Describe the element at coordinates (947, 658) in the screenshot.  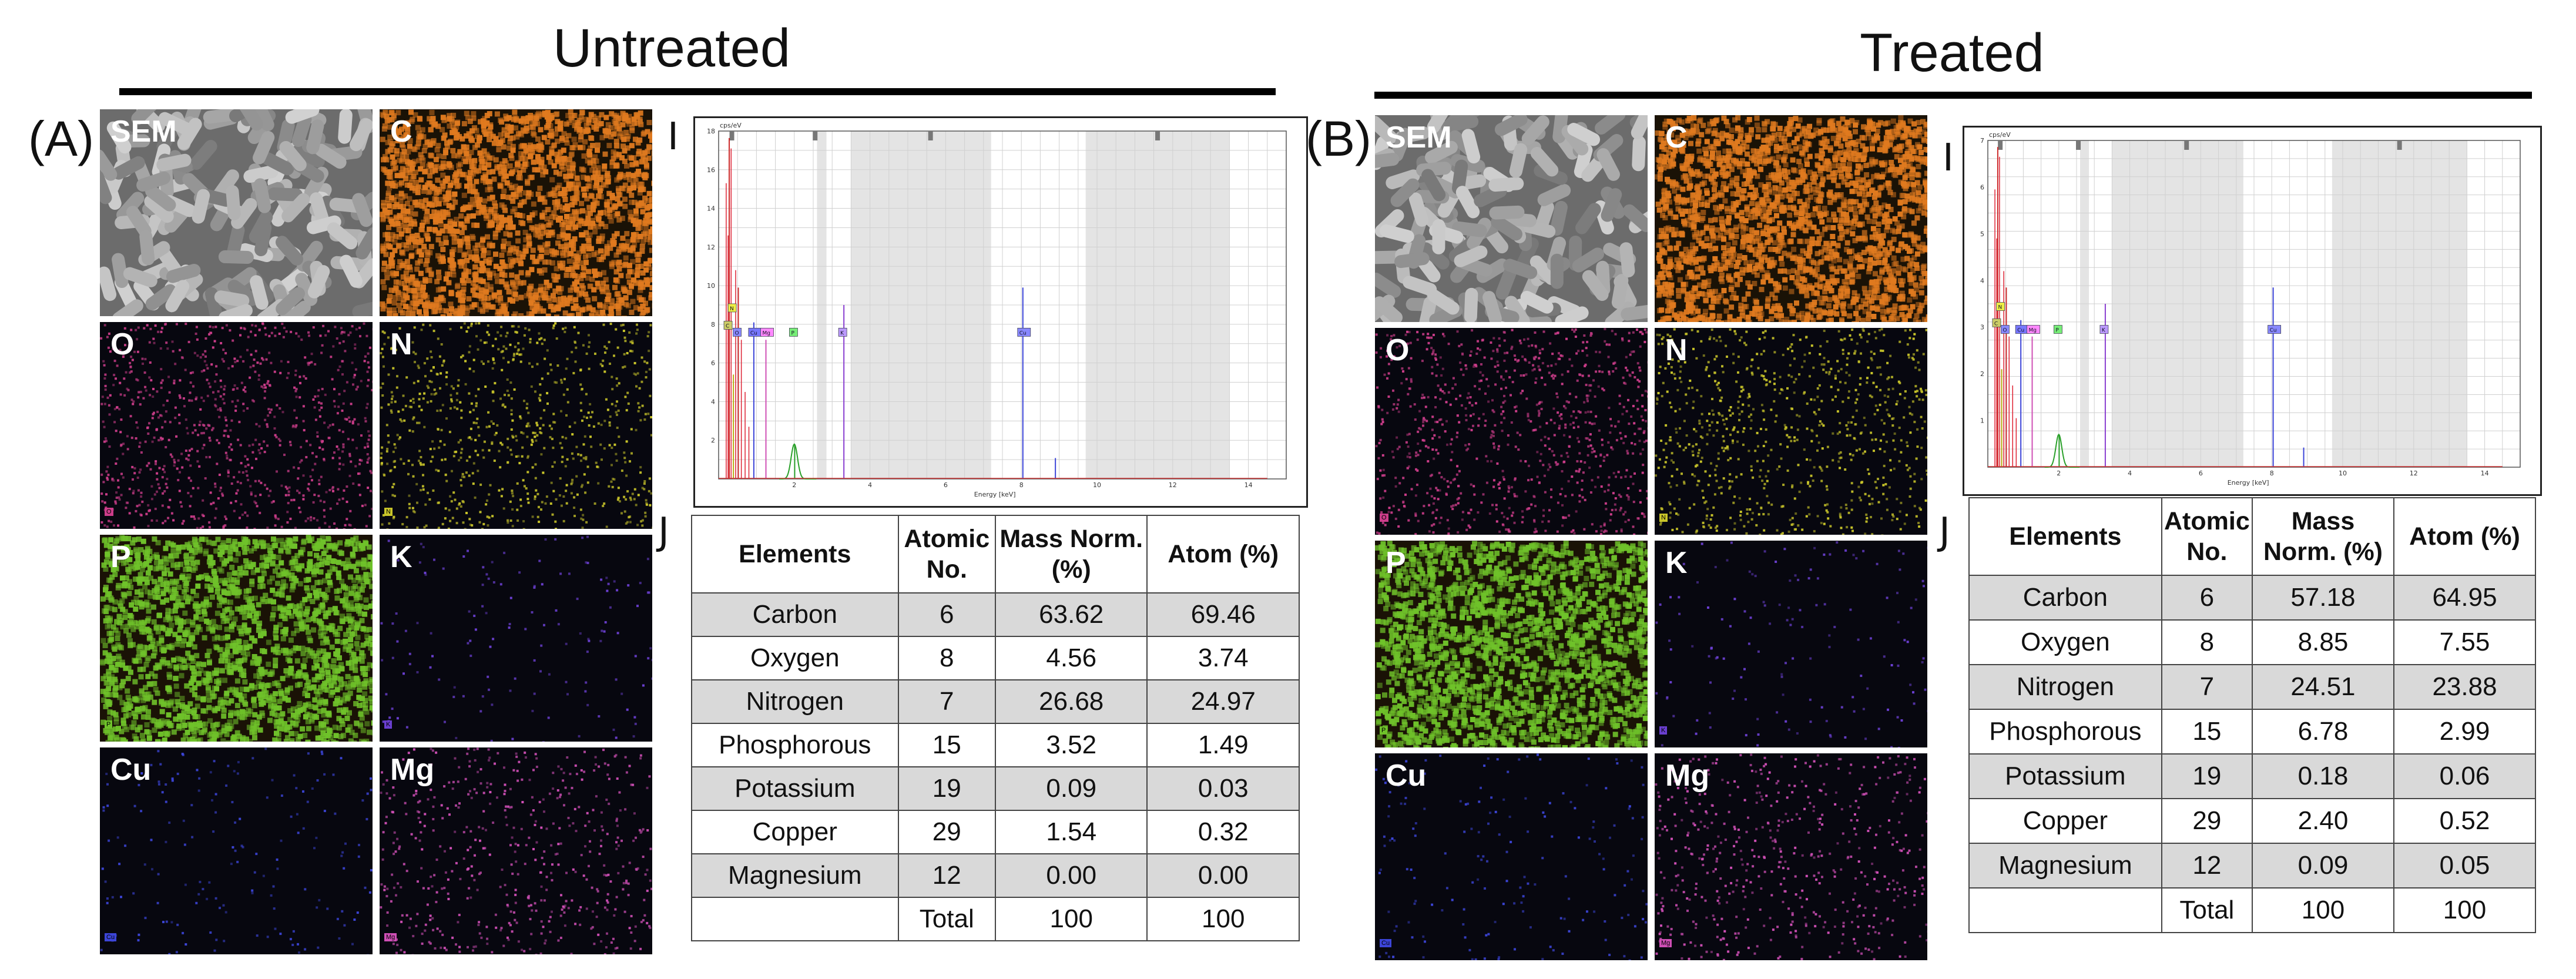
I see `table-cell: 8` at that location.